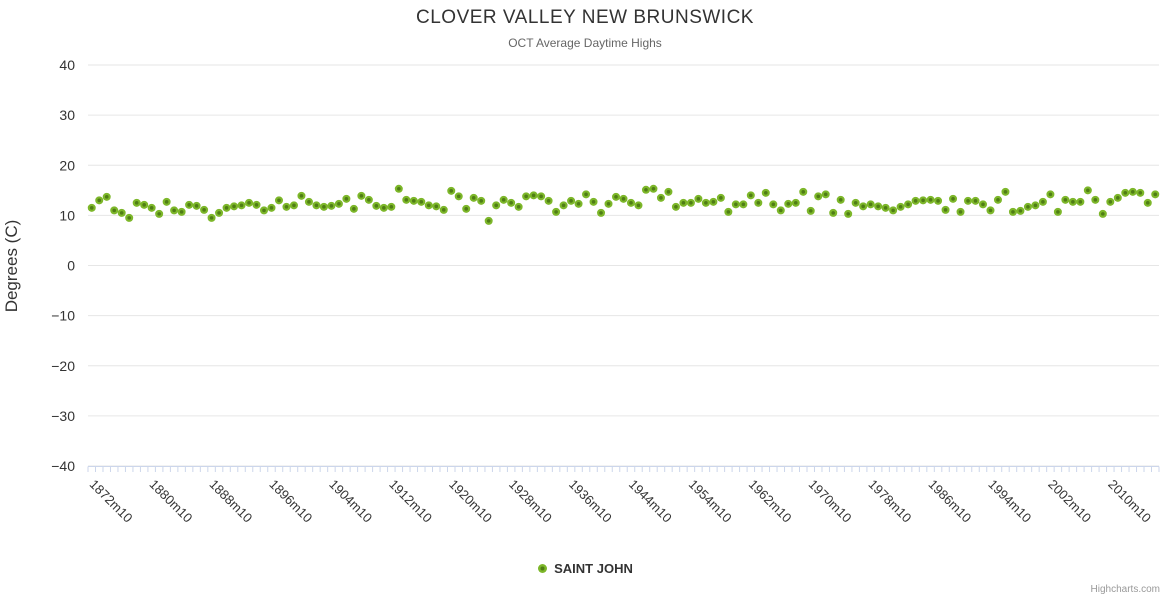 The width and height of the screenshot is (1170, 600). Describe the element at coordinates (585, 43) in the screenshot. I see `chart-subtitle: OCT Average Daytime Highs` at that location.